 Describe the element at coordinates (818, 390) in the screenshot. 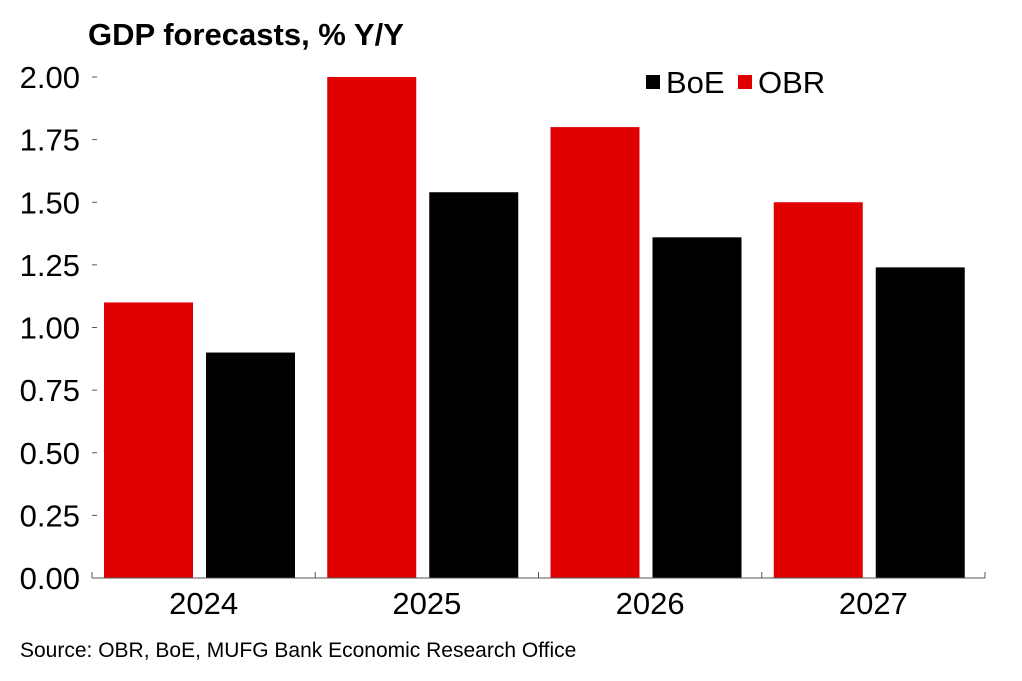

I see `bar-obr-2027` at that location.